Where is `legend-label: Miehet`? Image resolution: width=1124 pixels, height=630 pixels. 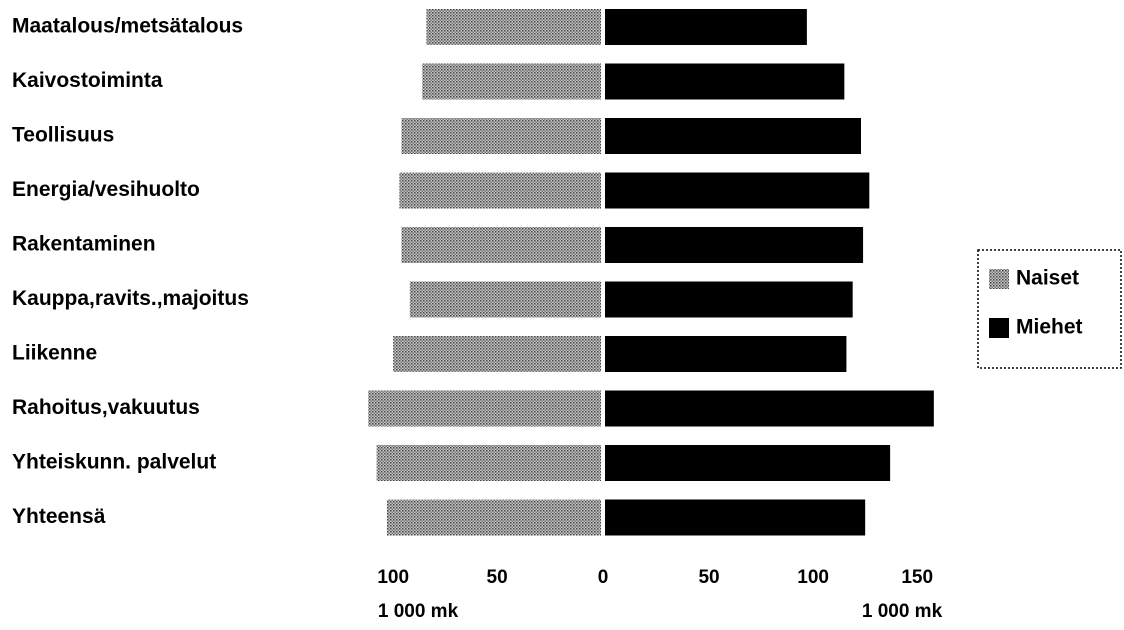
legend-label: Miehet is located at coordinates (1049, 327).